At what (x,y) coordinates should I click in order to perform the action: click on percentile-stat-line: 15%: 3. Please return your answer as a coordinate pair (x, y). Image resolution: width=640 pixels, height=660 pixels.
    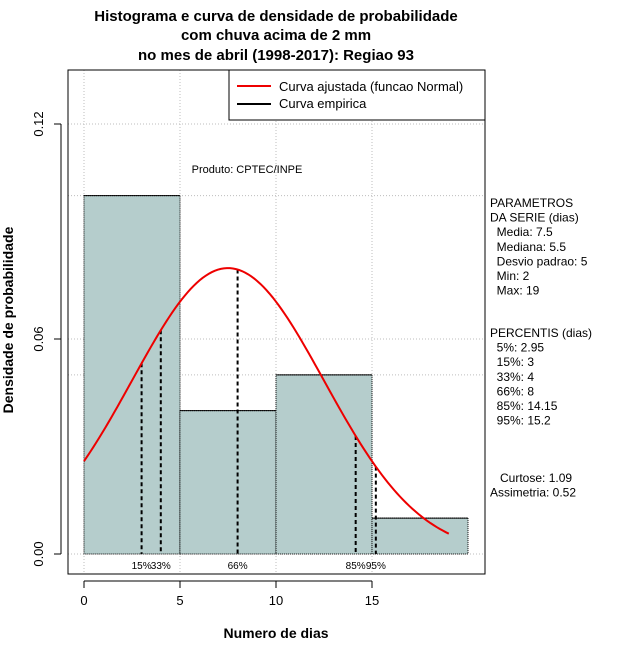
    Looking at the image, I should click on (512, 362).